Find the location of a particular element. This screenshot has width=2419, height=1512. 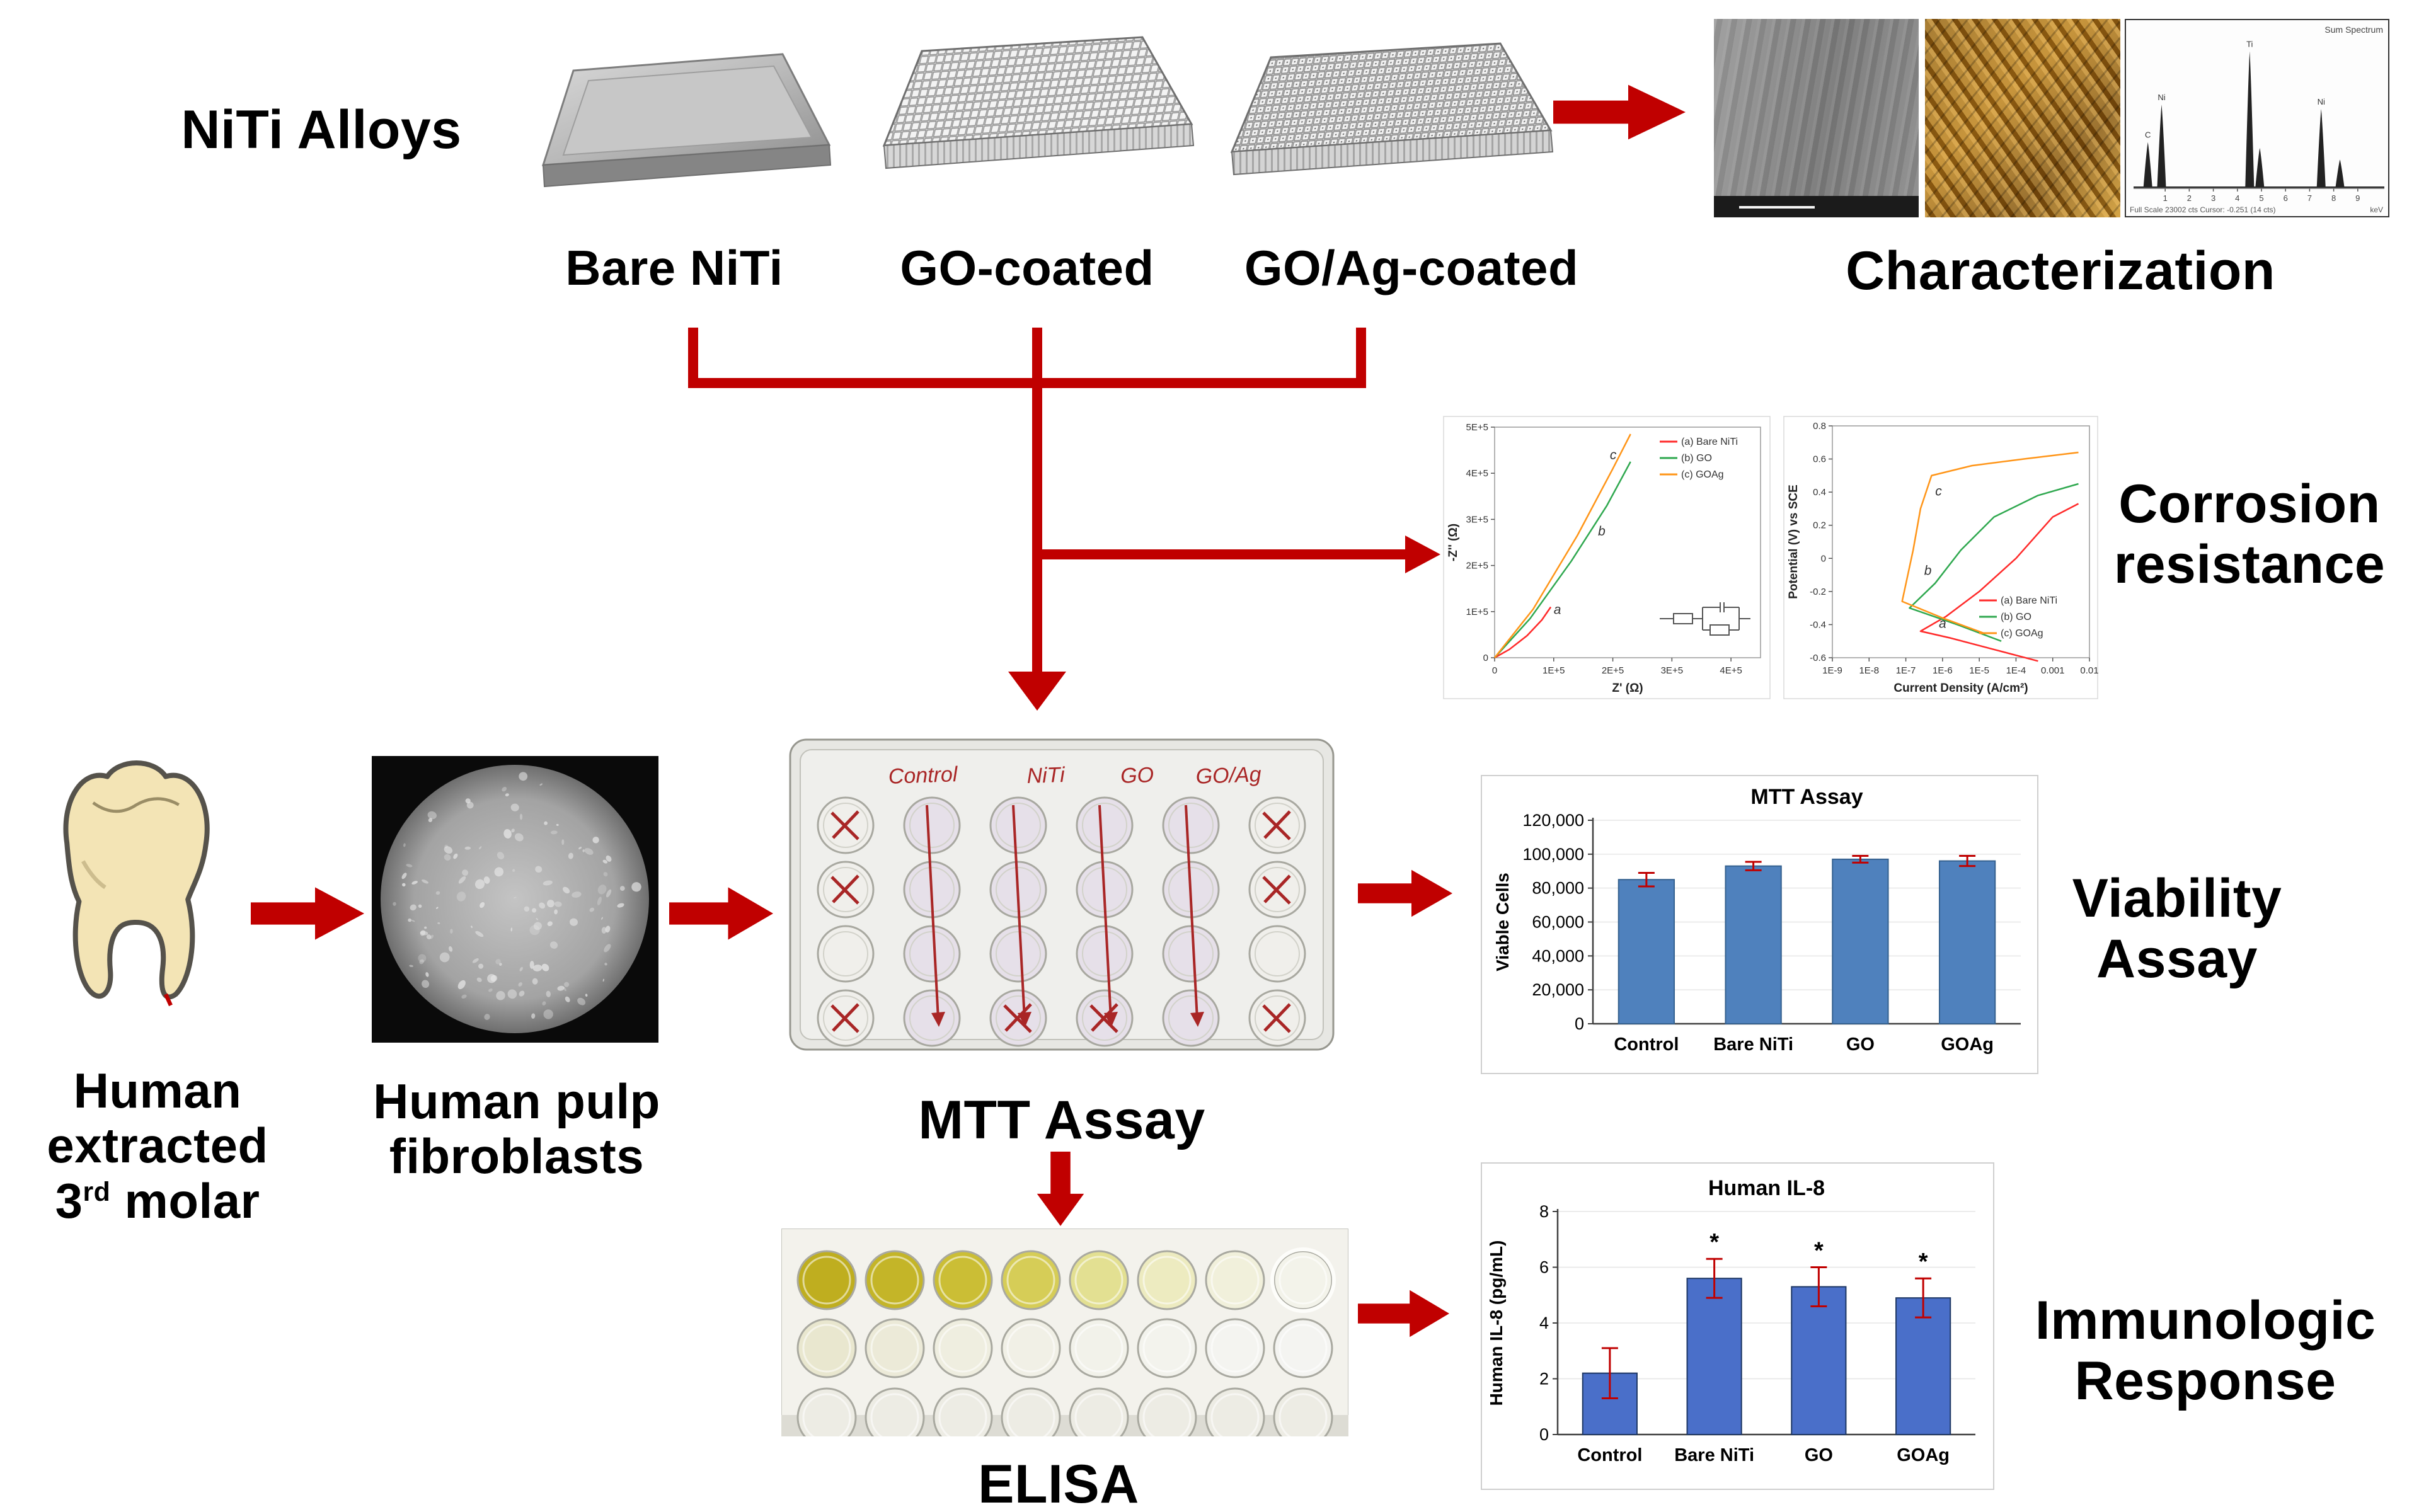

svg-text: Control is located at coordinates (1610, 1455).